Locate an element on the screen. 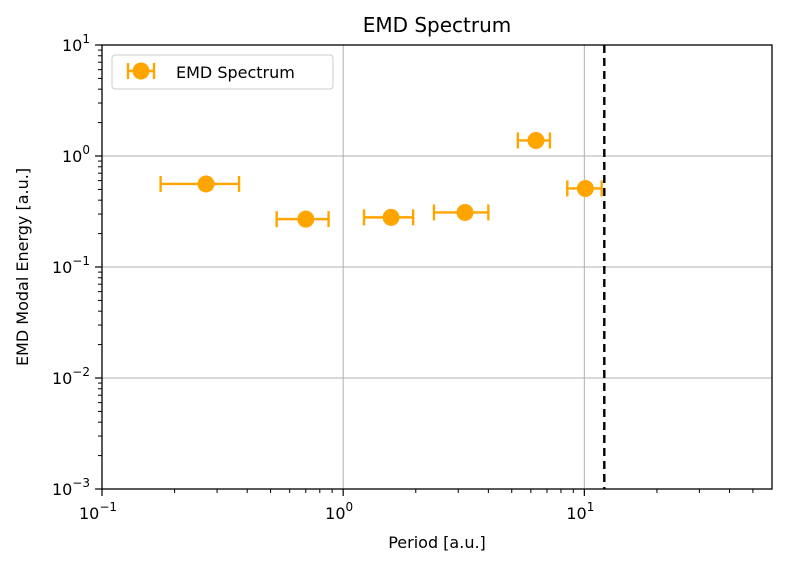 This screenshot has height=566, width=786. x-tick-label-exponent: 1 is located at coordinates (591, 507).